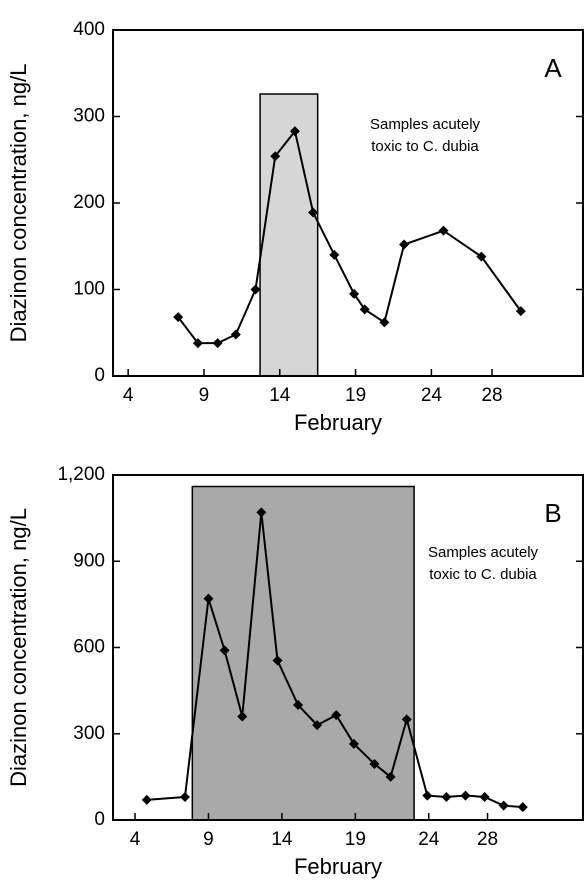 The height and width of the screenshot is (888, 588). I want to click on shaded-region, so click(289, 235).